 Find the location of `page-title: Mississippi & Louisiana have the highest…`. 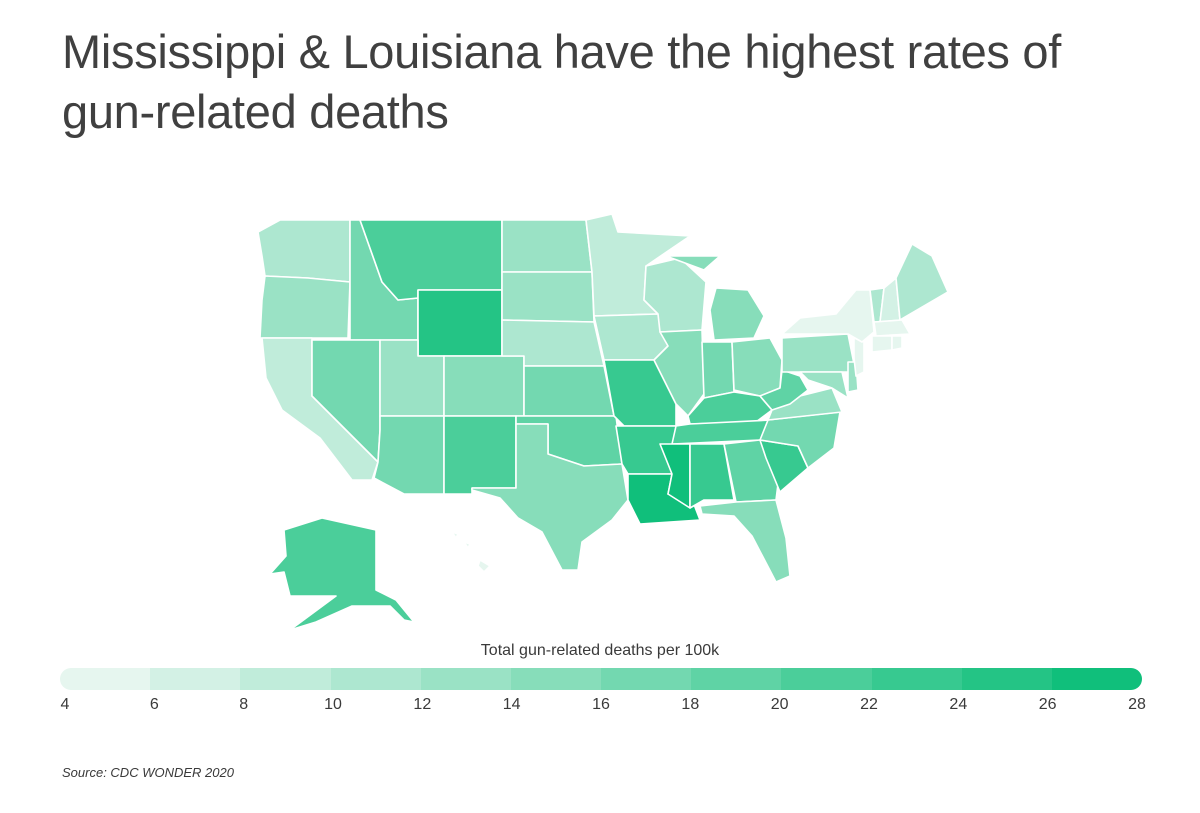

page-title: Mississippi & Louisiana have the highest… is located at coordinates (561, 81).